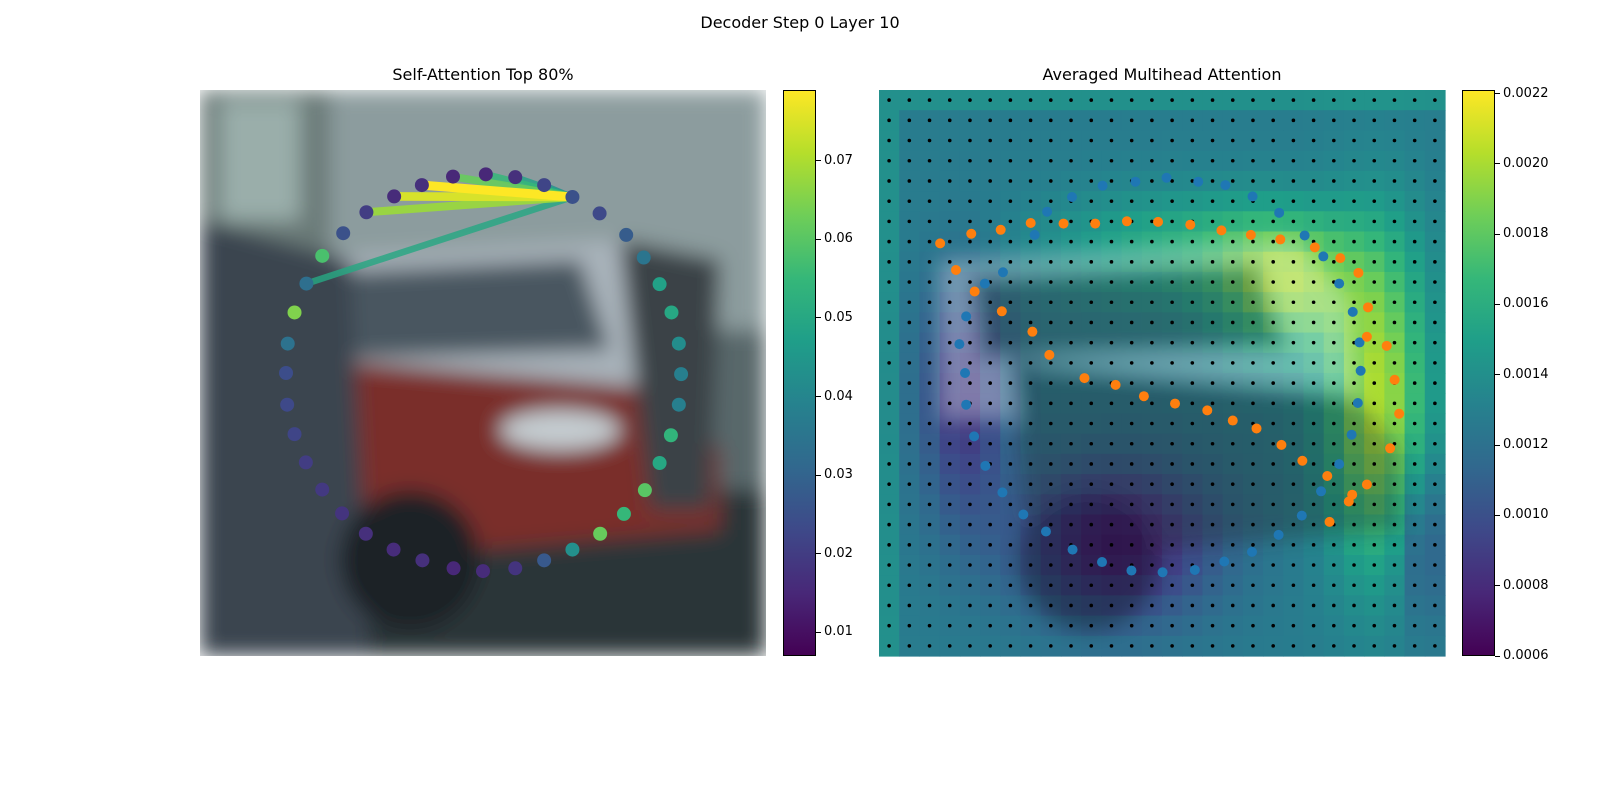  Describe the element at coordinates (1526, 445) in the screenshot. I see `colorbar-tick-label: 0.0012` at that location.